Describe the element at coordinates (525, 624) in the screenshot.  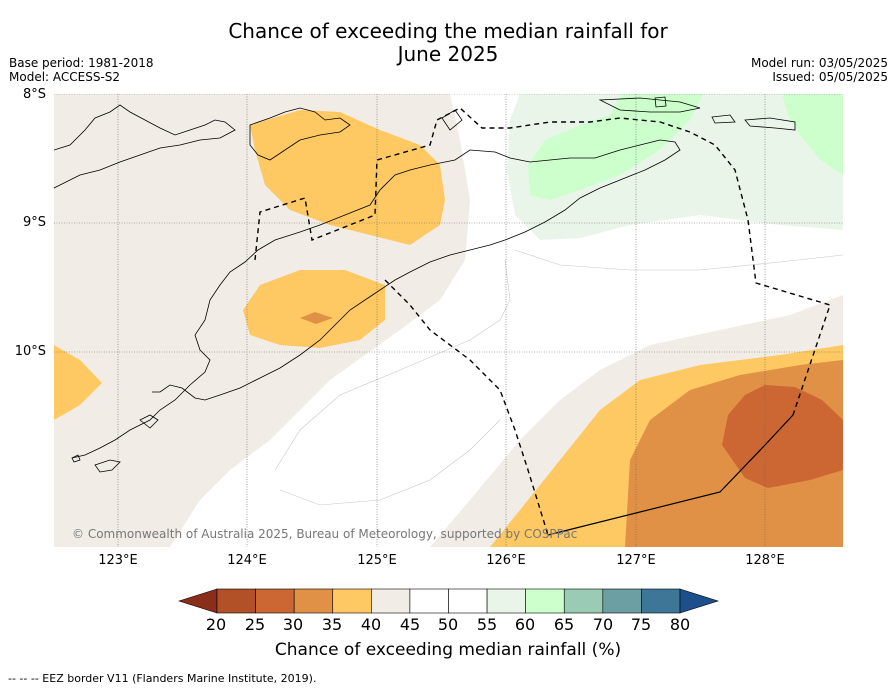
I see `colorbar-tick-60: 60` at that location.